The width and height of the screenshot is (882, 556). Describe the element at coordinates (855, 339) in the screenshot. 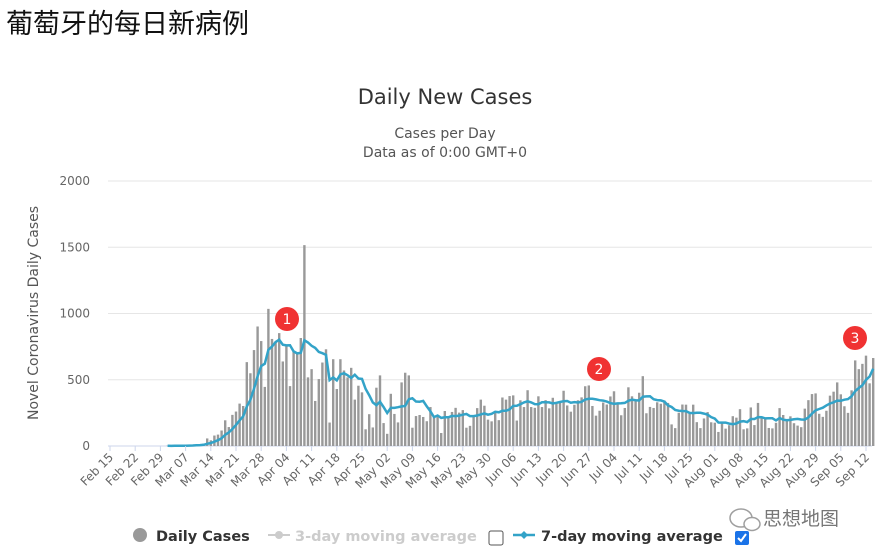

I see `annotation-label: 3` at that location.